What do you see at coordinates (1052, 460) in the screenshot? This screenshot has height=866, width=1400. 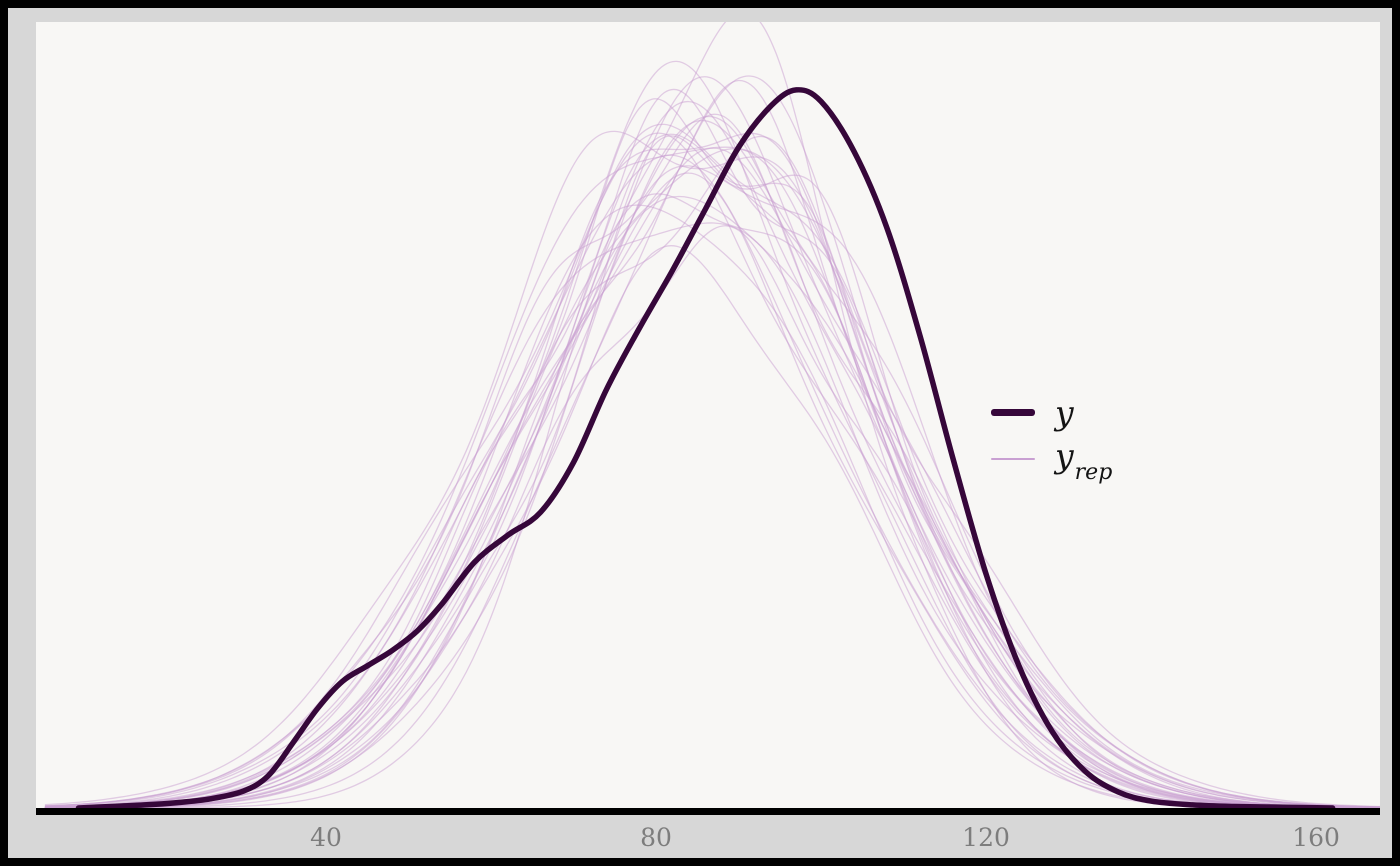 I see `legend-item-yrep: yrep` at bounding box center [1052, 460].